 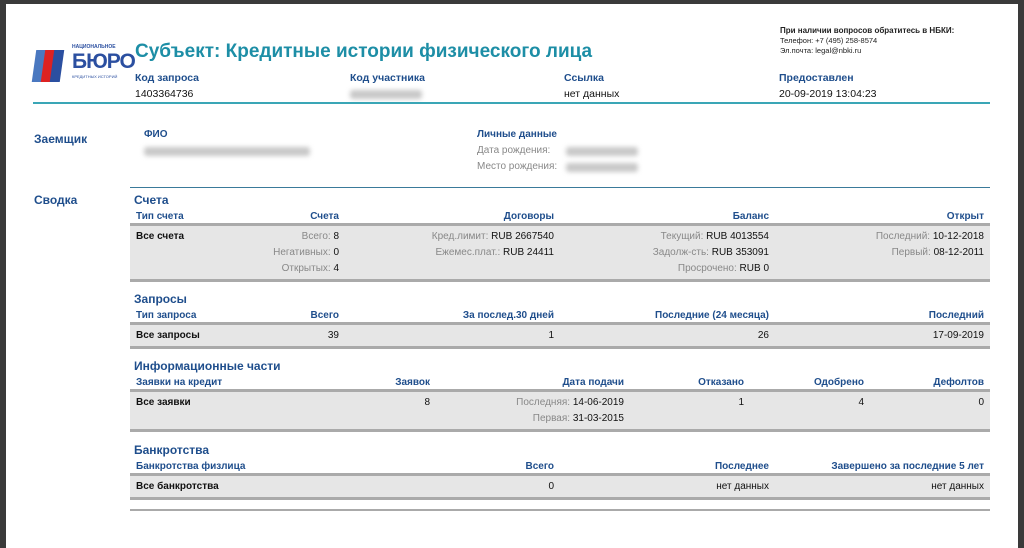 I want to click on member-code-value-redacted, so click(x=386, y=94).